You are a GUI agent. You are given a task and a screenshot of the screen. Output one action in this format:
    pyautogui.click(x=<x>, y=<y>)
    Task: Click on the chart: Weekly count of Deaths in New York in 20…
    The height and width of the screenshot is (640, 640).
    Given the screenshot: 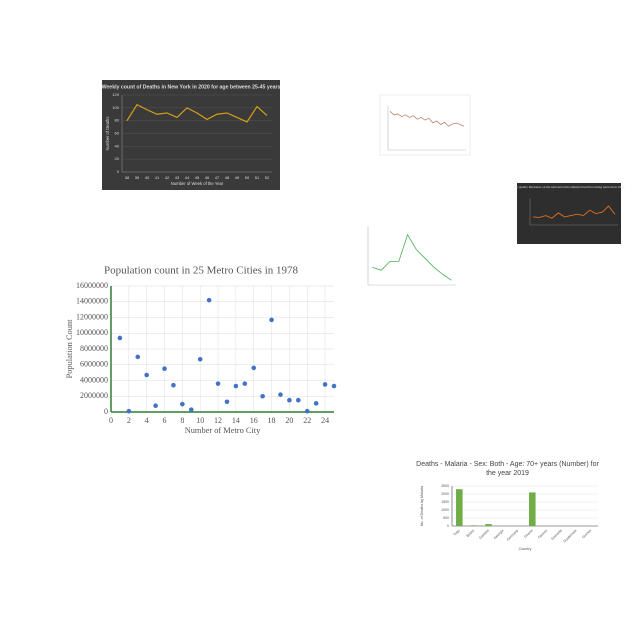 What is the action you would take?
    pyautogui.click(x=191, y=135)
    